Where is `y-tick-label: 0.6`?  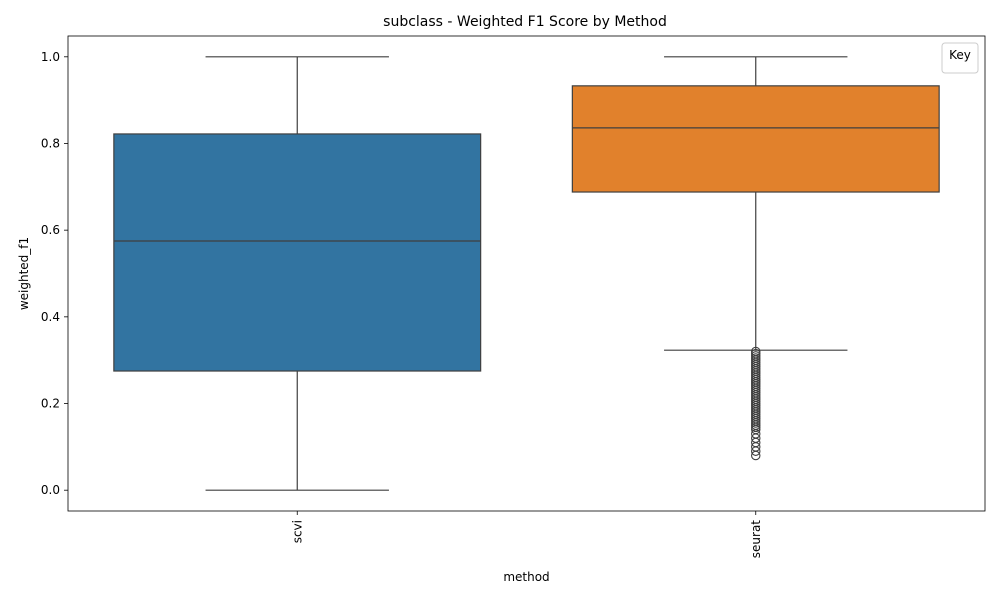
y-tick-label: 0.6 is located at coordinates (50, 230).